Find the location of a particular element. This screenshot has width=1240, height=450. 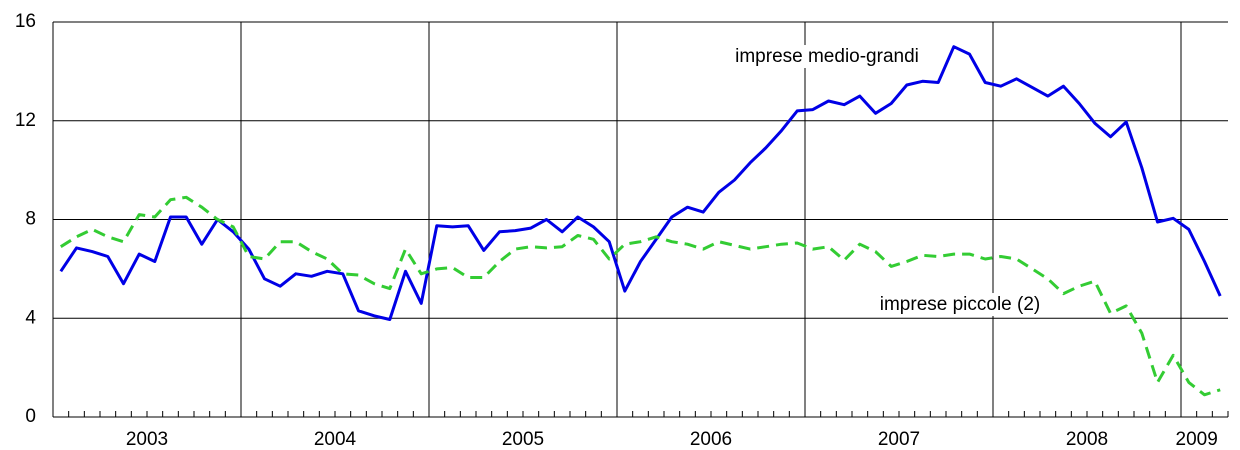

y-tick-label: 0 is located at coordinates (30, 416).